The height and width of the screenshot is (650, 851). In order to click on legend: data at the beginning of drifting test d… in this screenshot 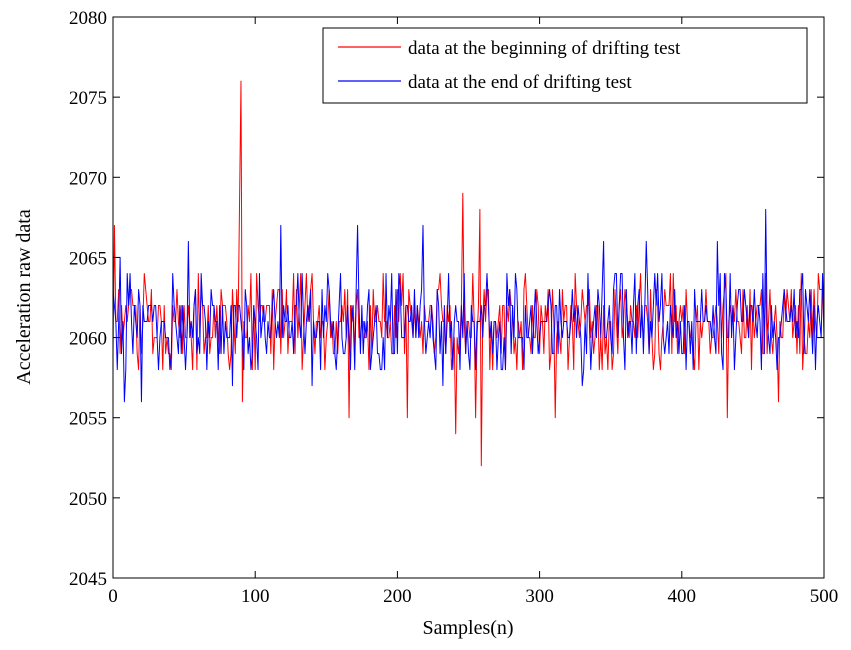, I will do `click(565, 65)`.